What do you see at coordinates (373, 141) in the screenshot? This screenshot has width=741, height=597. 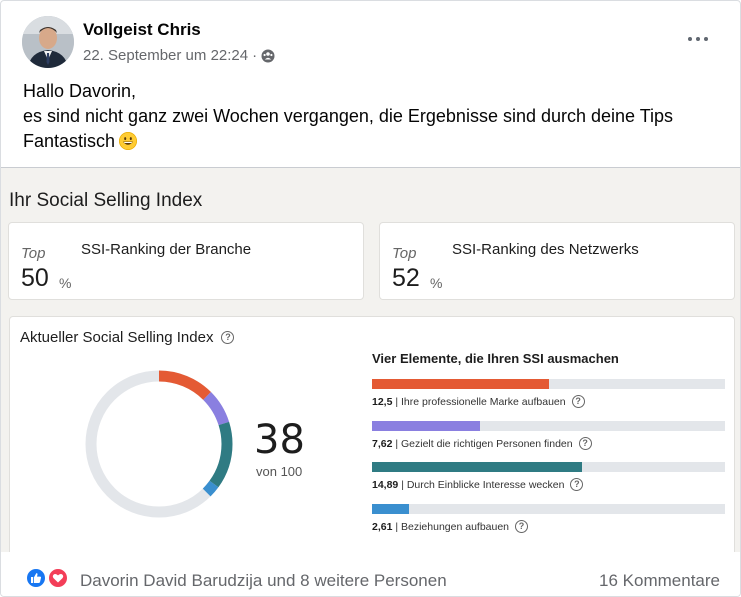 I see `post-text-line: Fantastisch` at bounding box center [373, 141].